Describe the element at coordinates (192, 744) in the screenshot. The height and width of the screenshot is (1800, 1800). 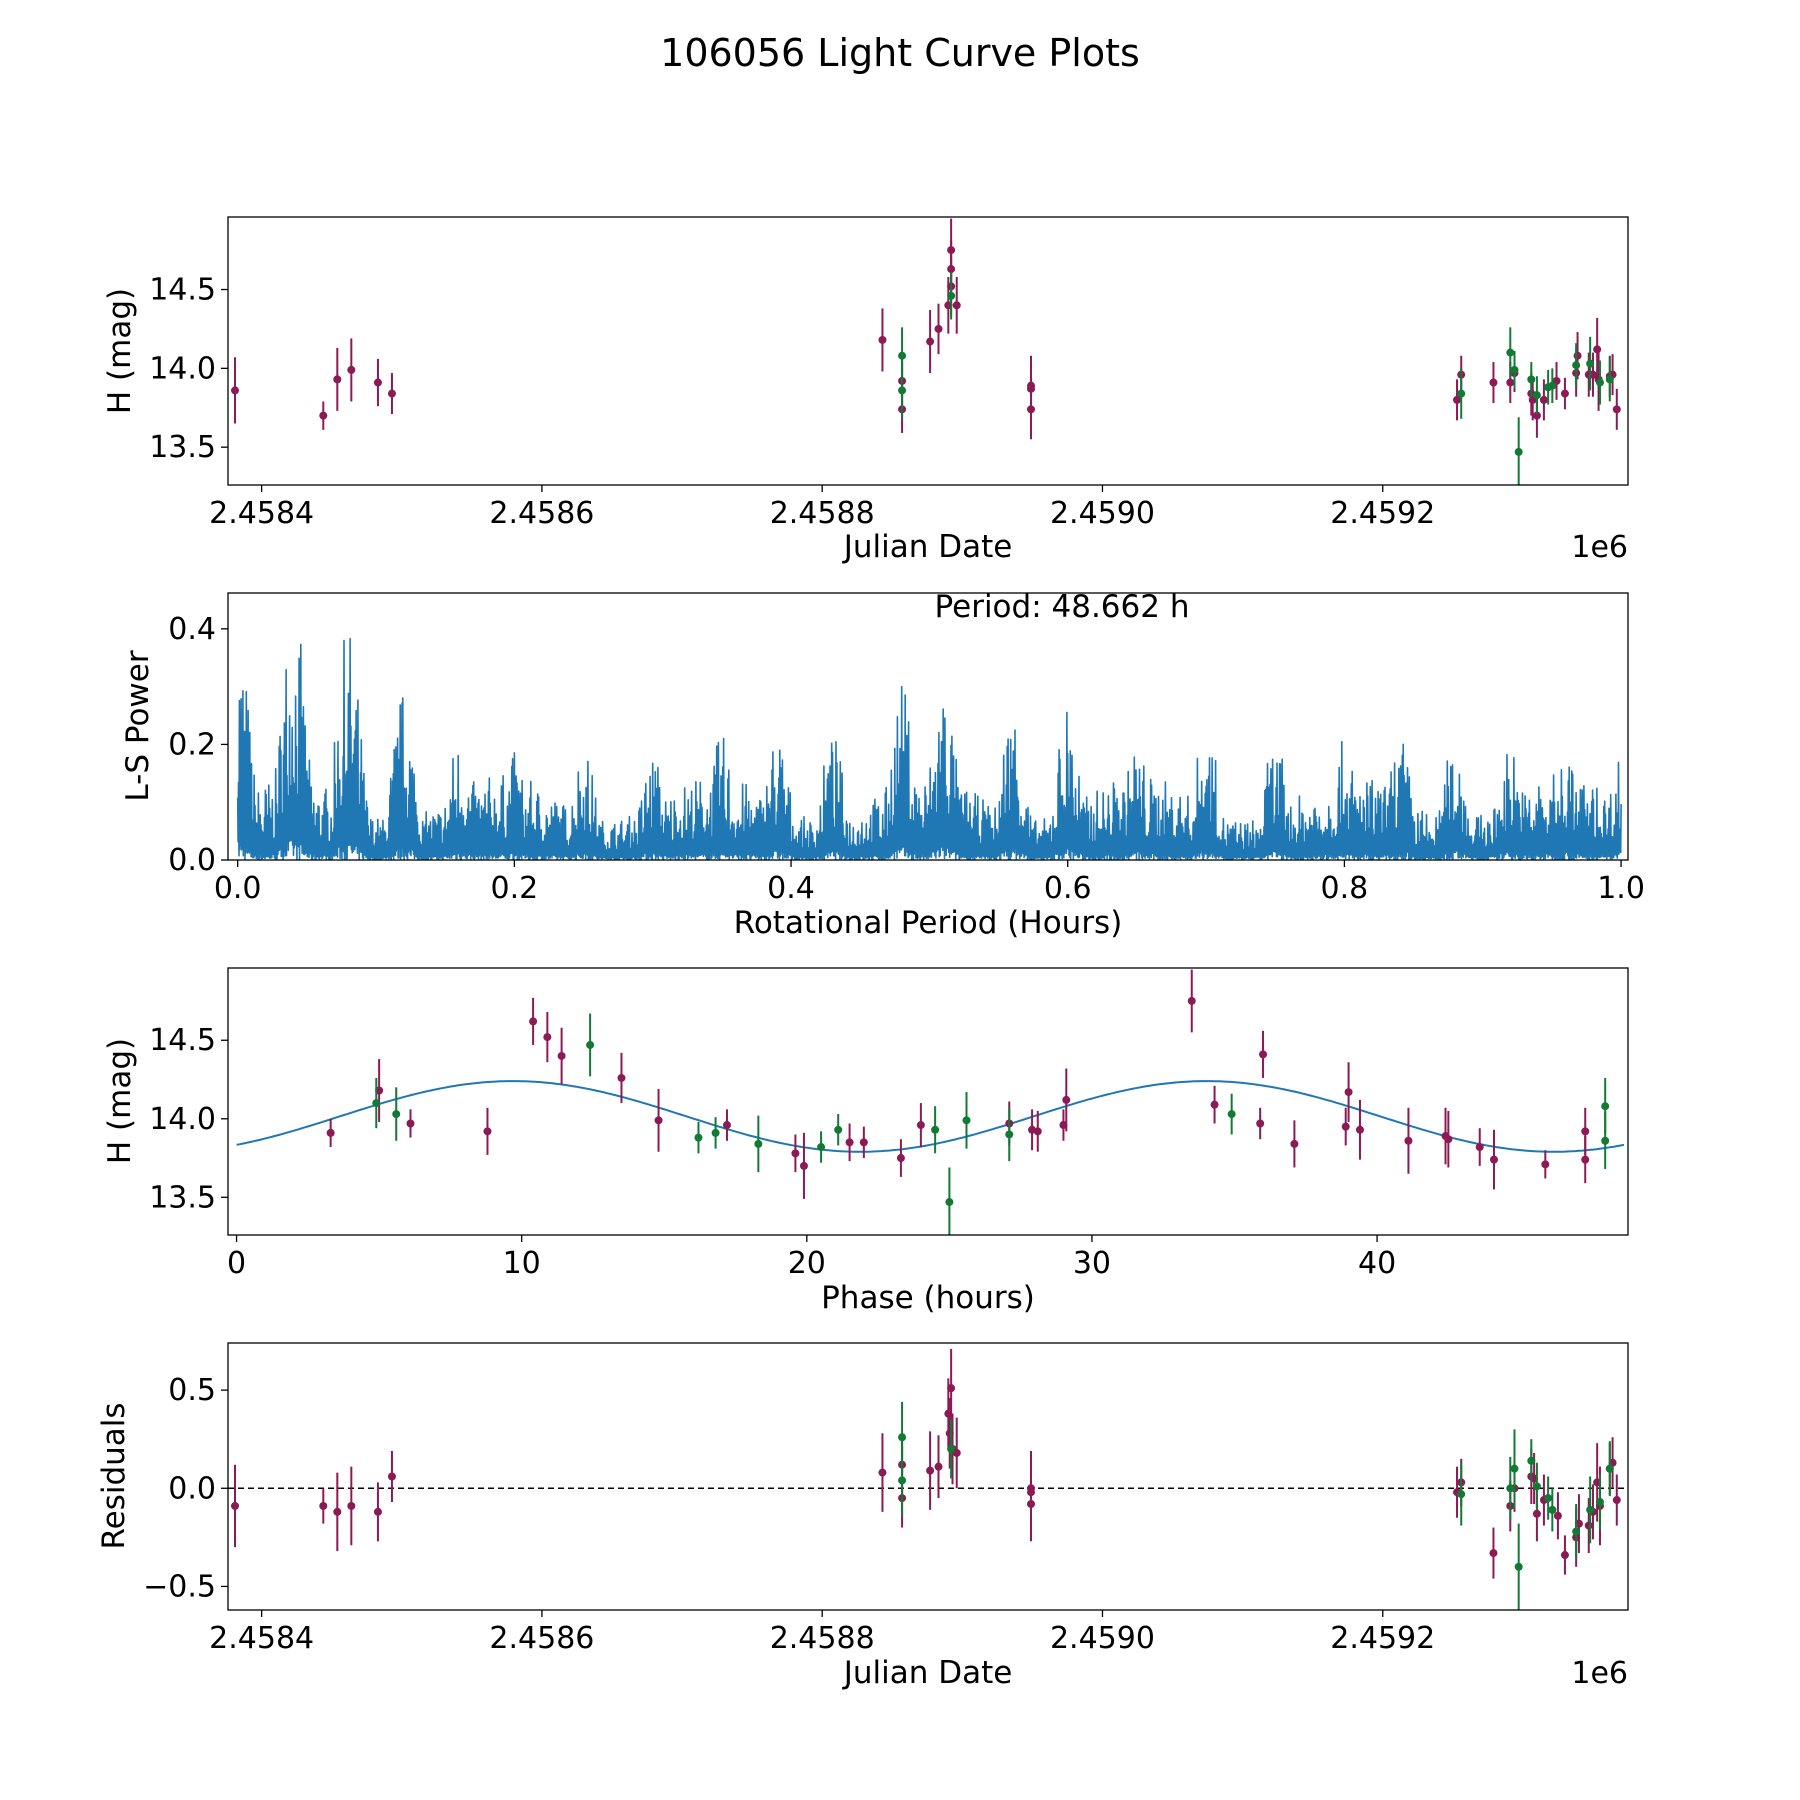
I see `y-tick-label: 0.2` at that location.